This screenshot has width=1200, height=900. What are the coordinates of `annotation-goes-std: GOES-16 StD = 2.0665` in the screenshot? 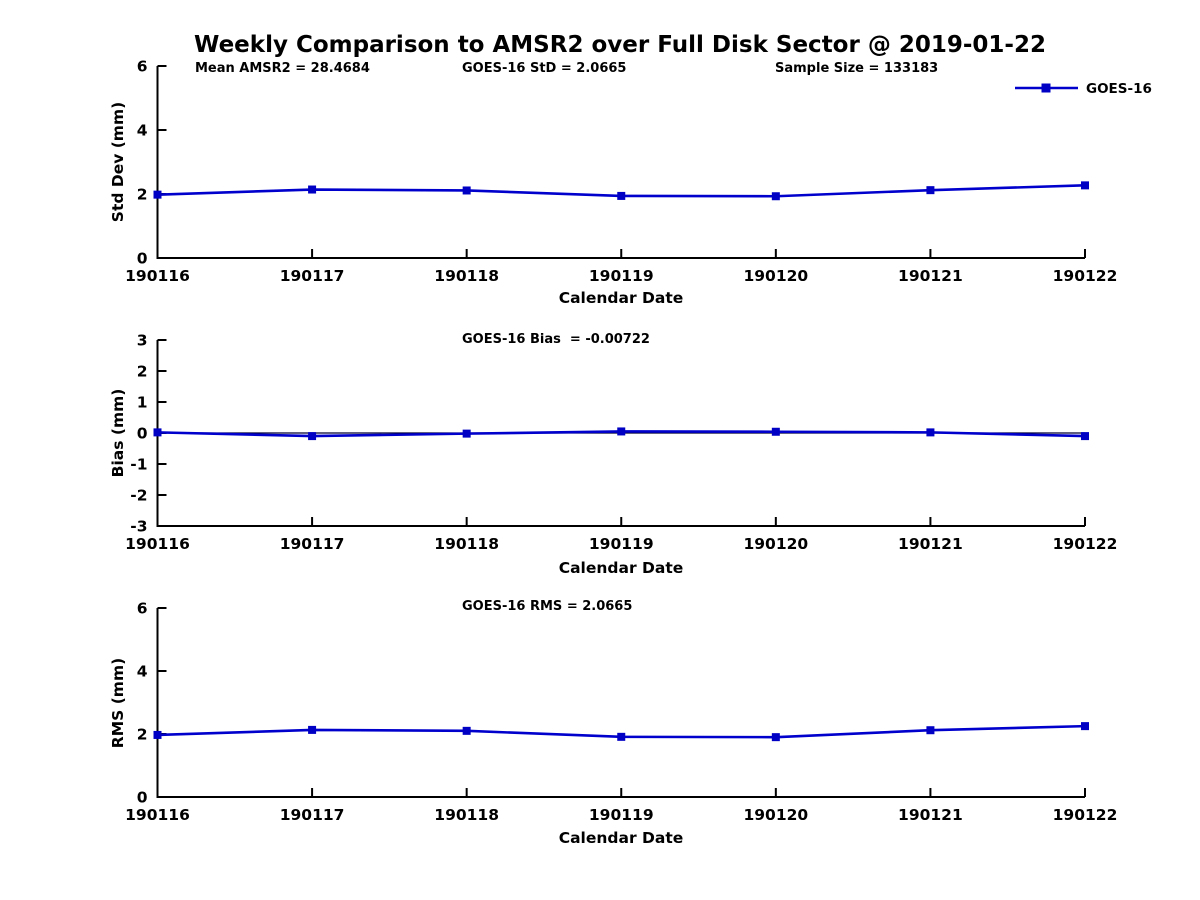 It's located at (544, 68).